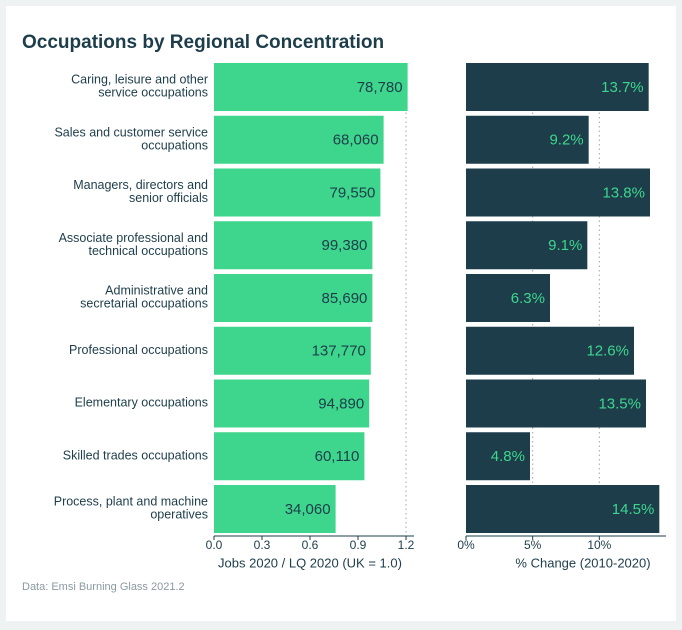  What do you see at coordinates (466, 545) in the screenshot?
I see `x-tick-label: 0%` at bounding box center [466, 545].